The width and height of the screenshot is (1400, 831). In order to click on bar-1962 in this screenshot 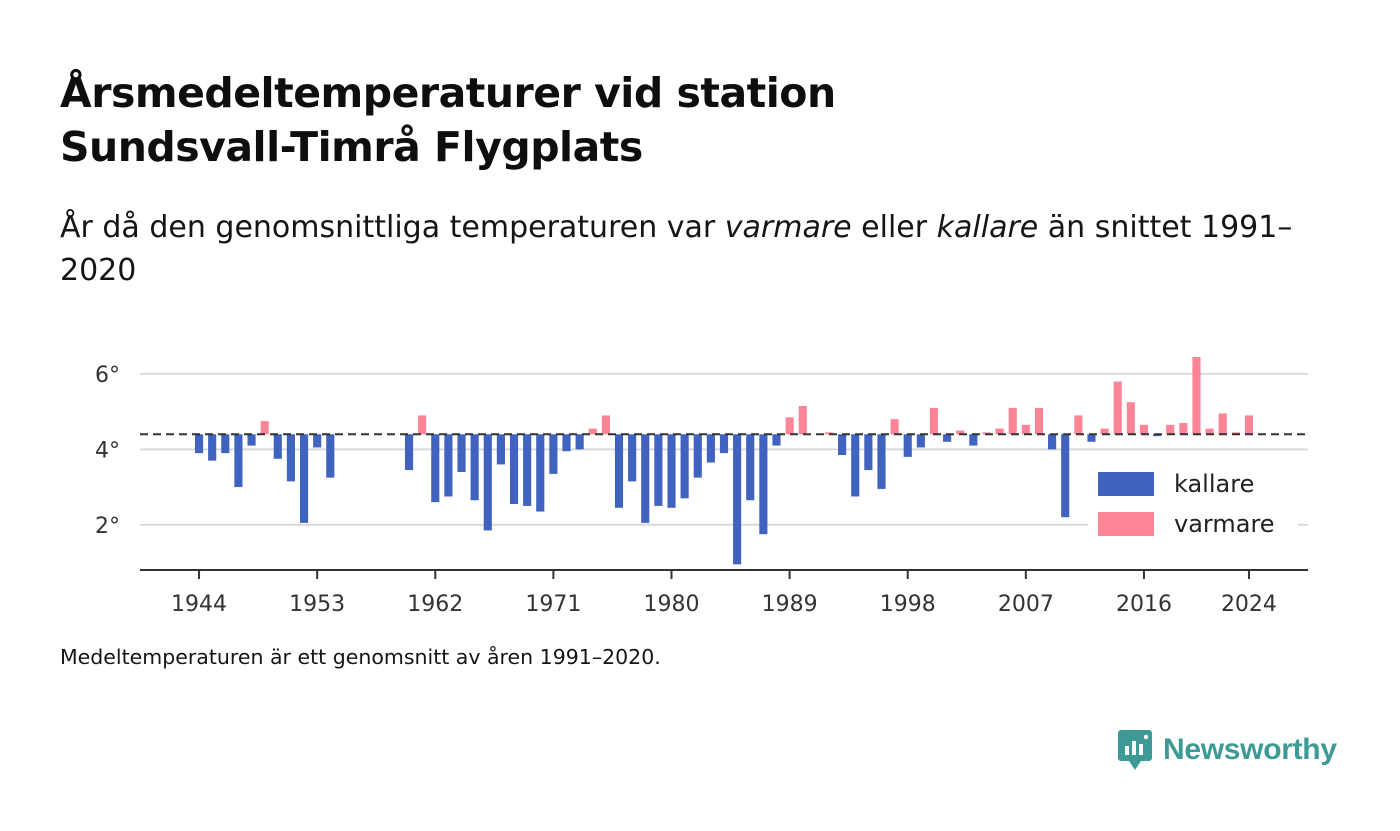, I will do `click(435, 468)`.